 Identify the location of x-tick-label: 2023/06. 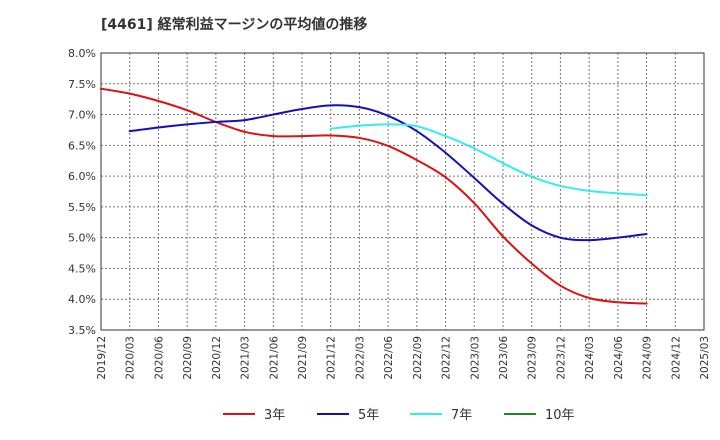
(504, 358).